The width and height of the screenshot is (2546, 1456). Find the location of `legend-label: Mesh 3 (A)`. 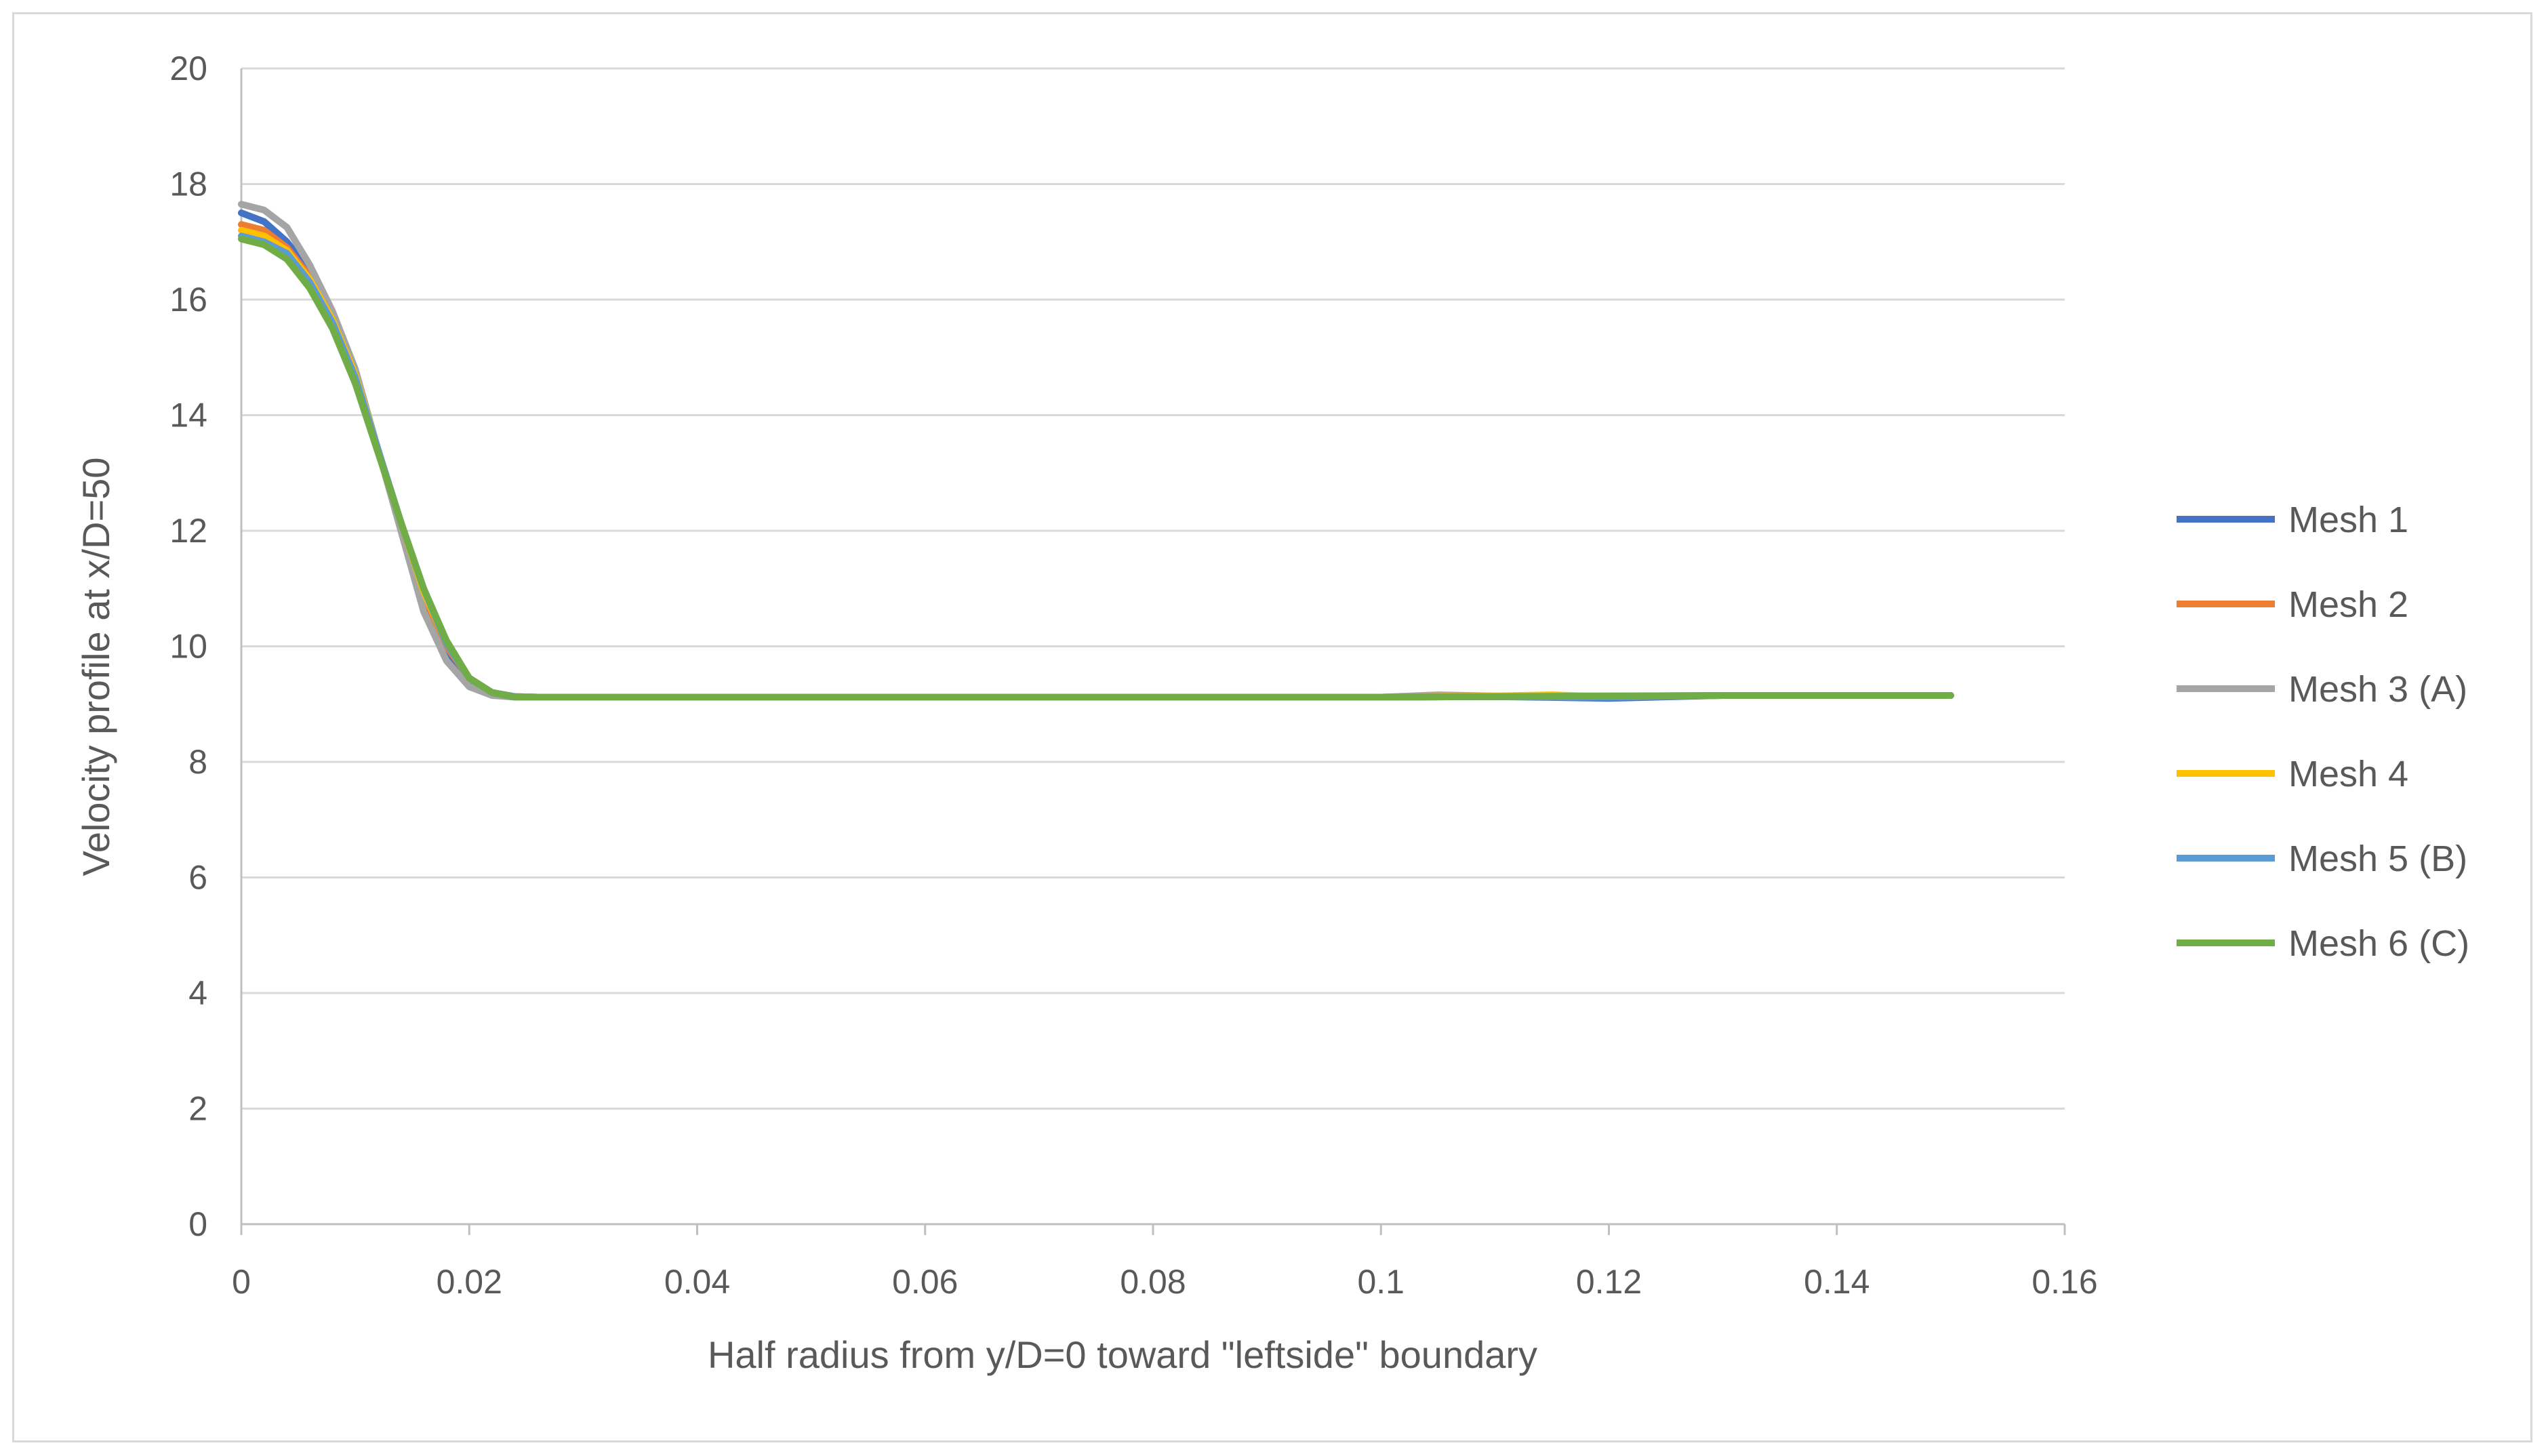

legend-label: Mesh 3 (A) is located at coordinates (2377, 689).